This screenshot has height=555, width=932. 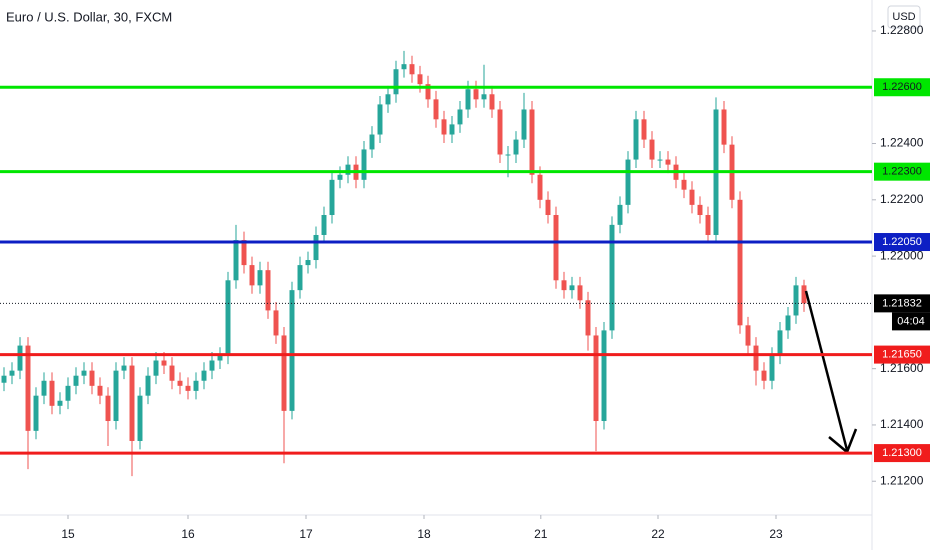 I want to click on countdown-label: 04:04, so click(x=911, y=321).